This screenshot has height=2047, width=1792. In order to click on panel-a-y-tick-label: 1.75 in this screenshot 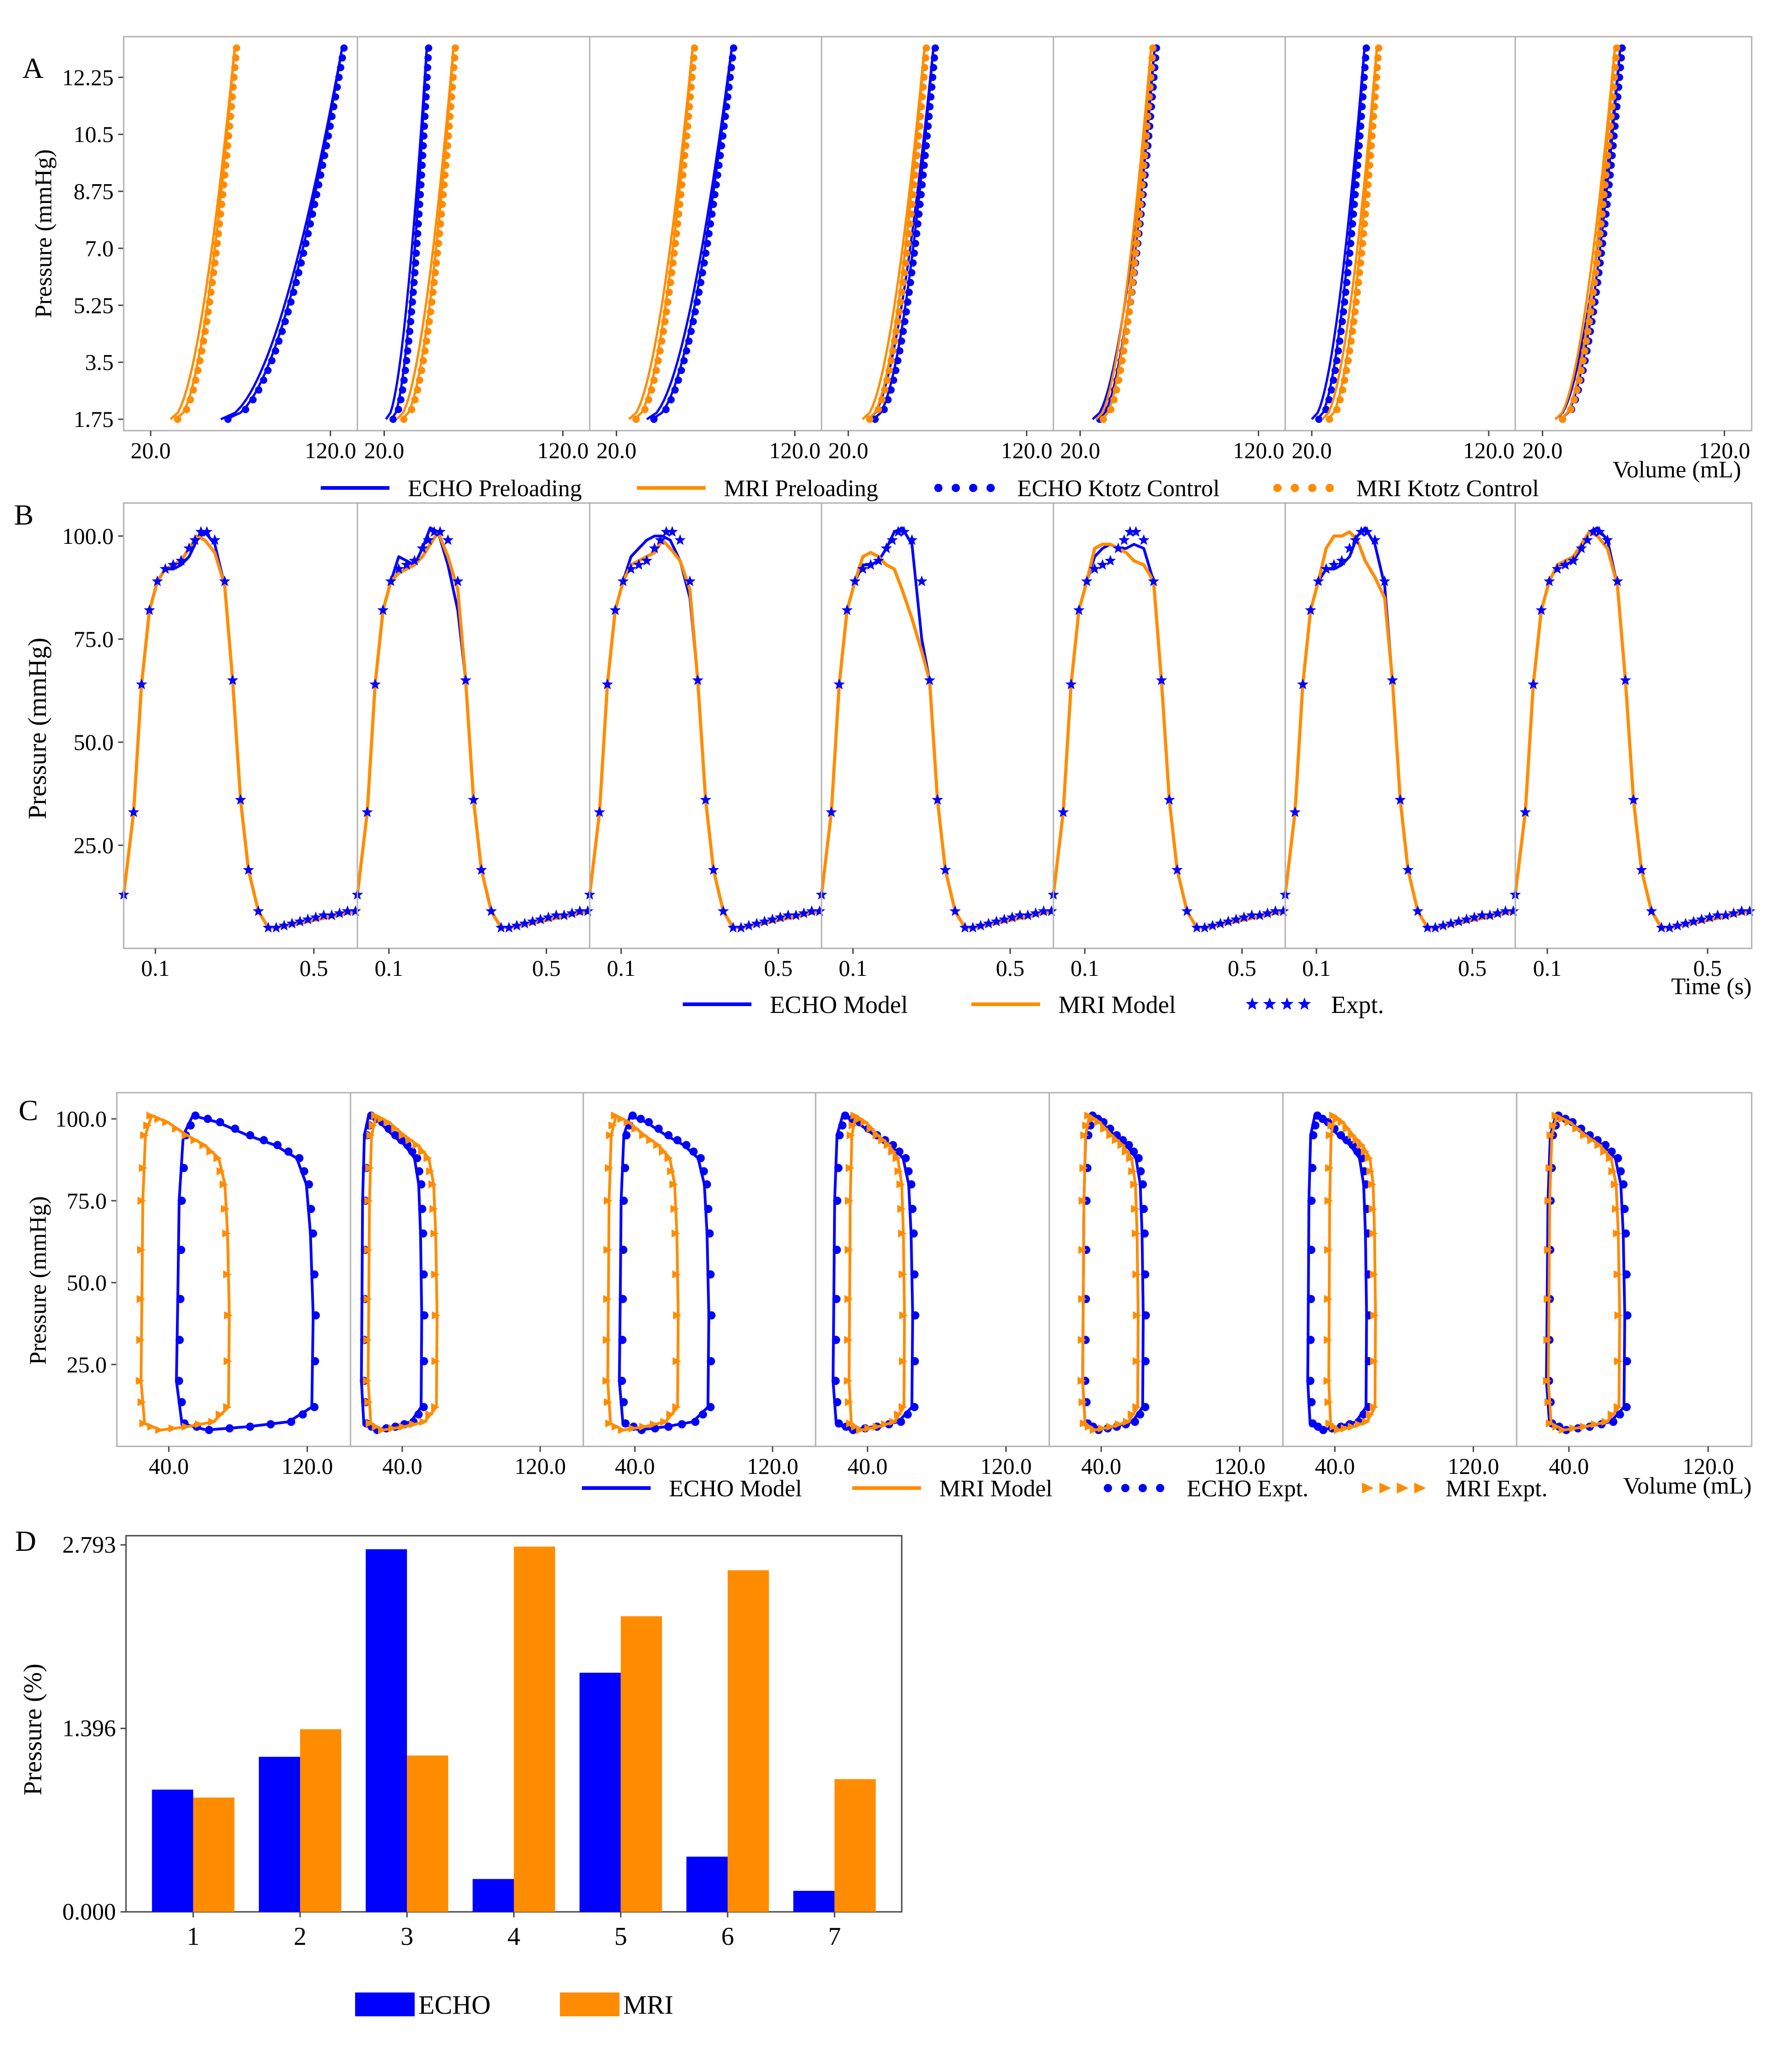, I will do `click(94, 419)`.